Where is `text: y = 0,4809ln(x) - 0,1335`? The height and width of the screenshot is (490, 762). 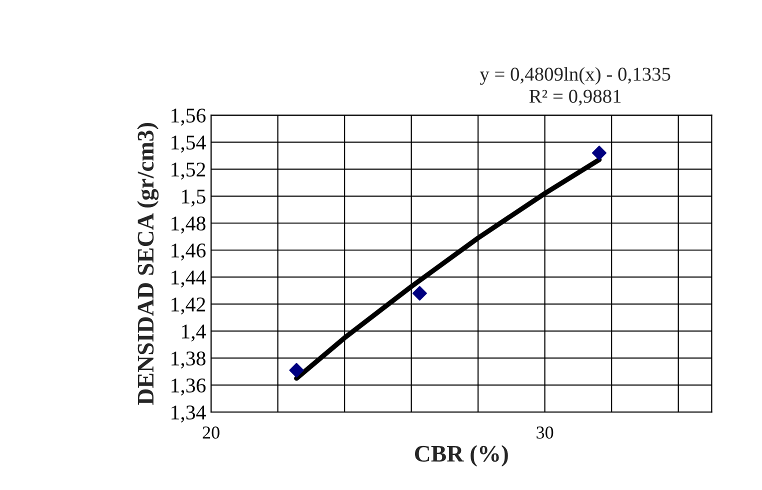 text: y = 0,4809ln(x) - 0,1335 is located at coordinates (575, 76).